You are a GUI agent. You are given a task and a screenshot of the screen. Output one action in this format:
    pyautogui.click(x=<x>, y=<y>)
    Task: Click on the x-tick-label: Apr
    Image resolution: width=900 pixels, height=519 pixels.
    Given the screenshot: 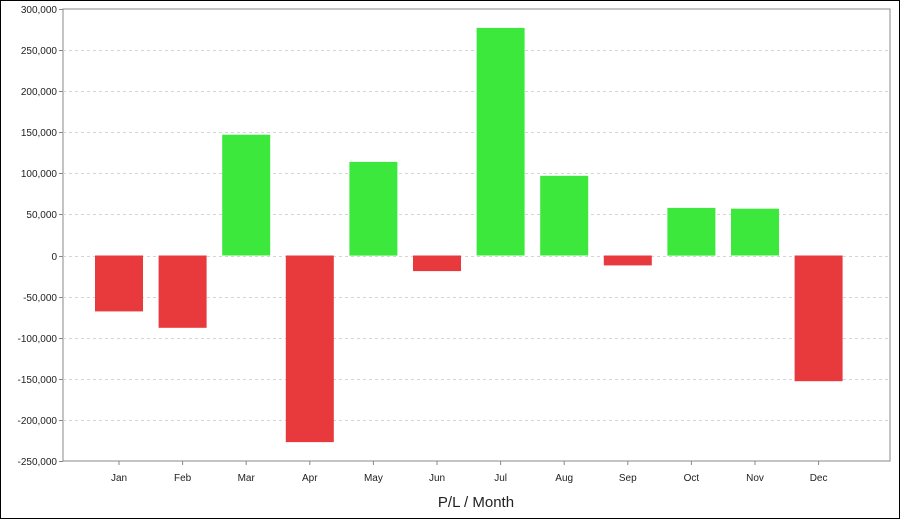 What is the action you would take?
    pyautogui.click(x=310, y=478)
    